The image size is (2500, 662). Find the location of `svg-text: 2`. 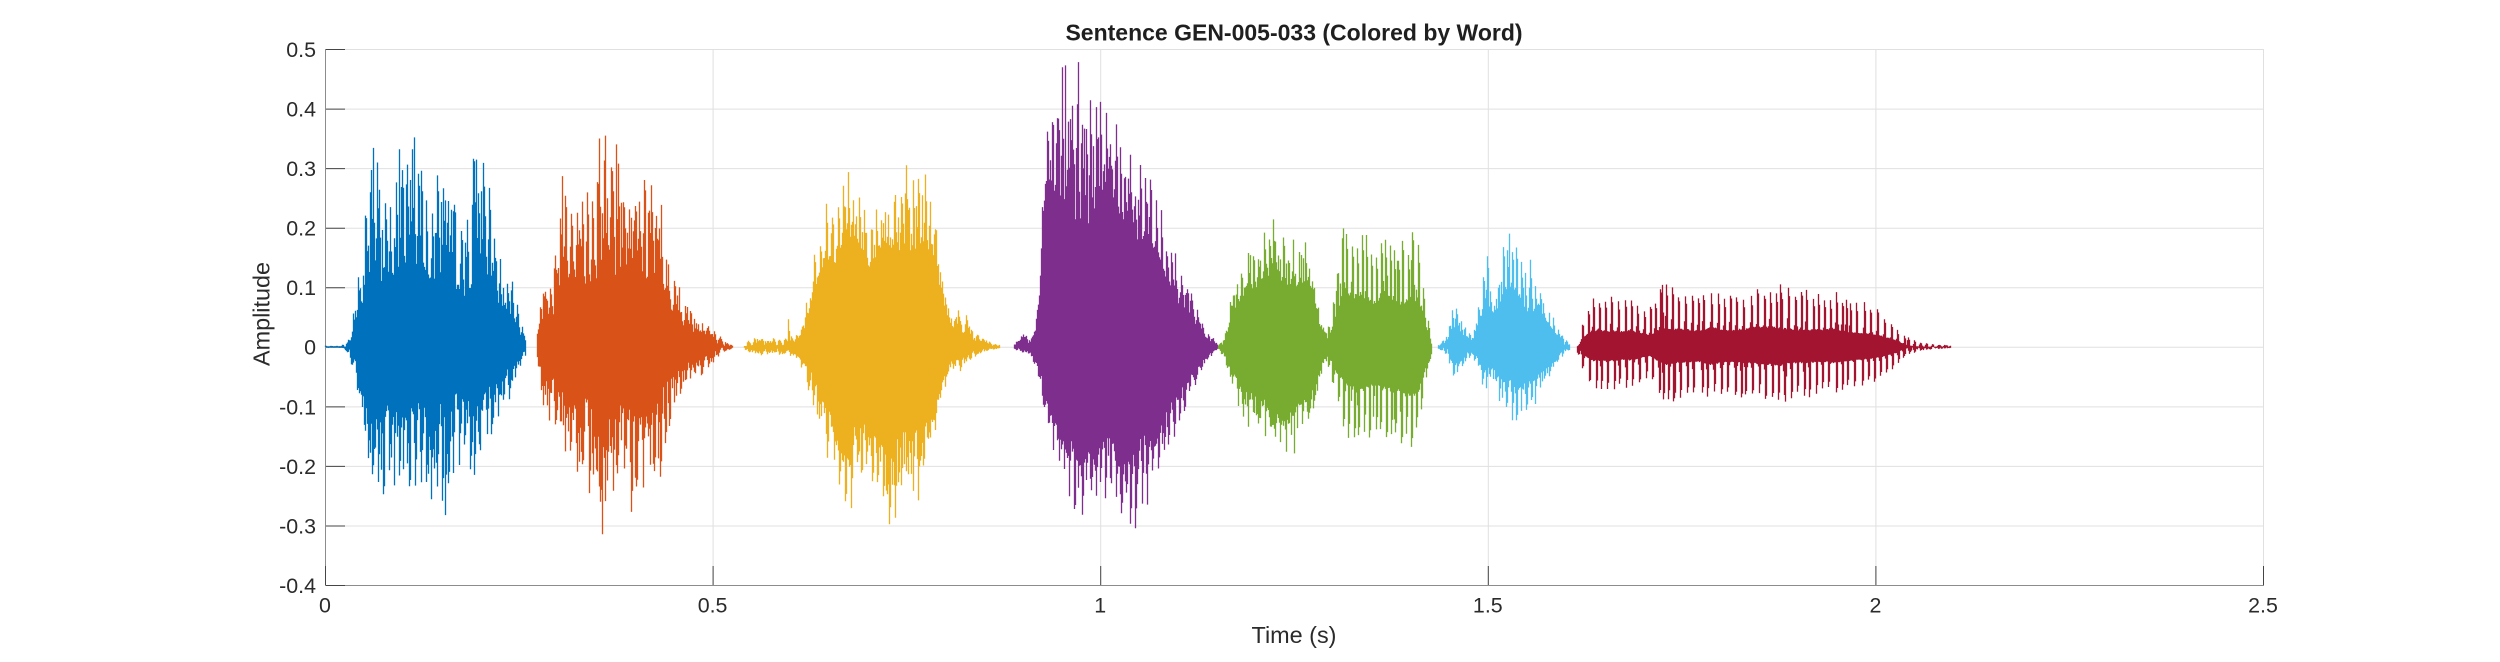

svg-text: 2 is located at coordinates (1875, 606).